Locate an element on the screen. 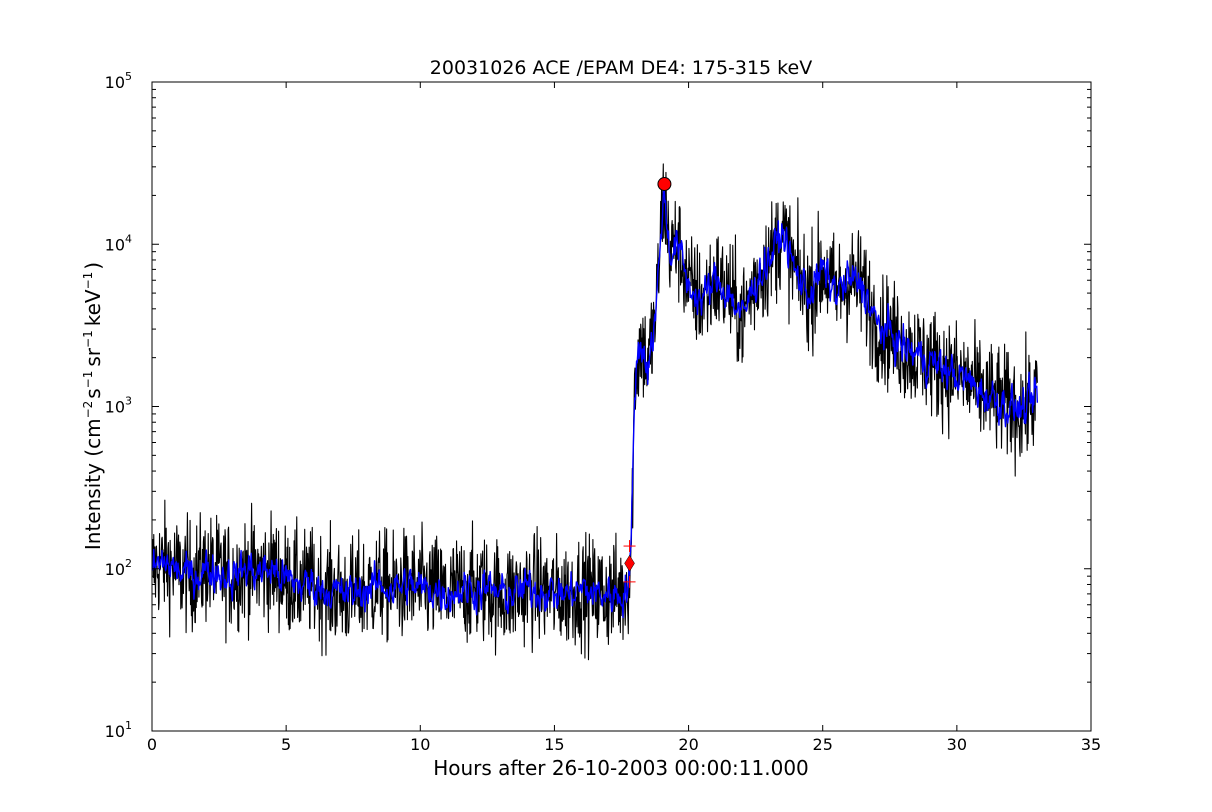 The width and height of the screenshot is (1212, 812). y-label-sup2: −1 is located at coordinates (88, 380).